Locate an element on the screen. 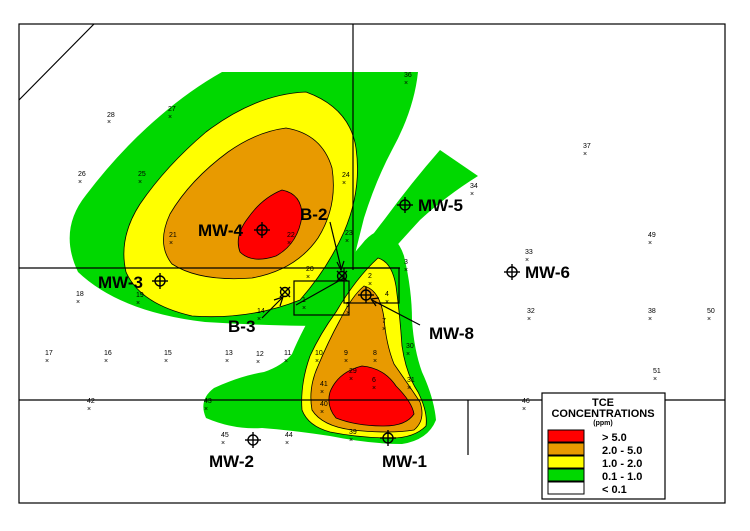  svg-text: 6 is located at coordinates (374, 380).